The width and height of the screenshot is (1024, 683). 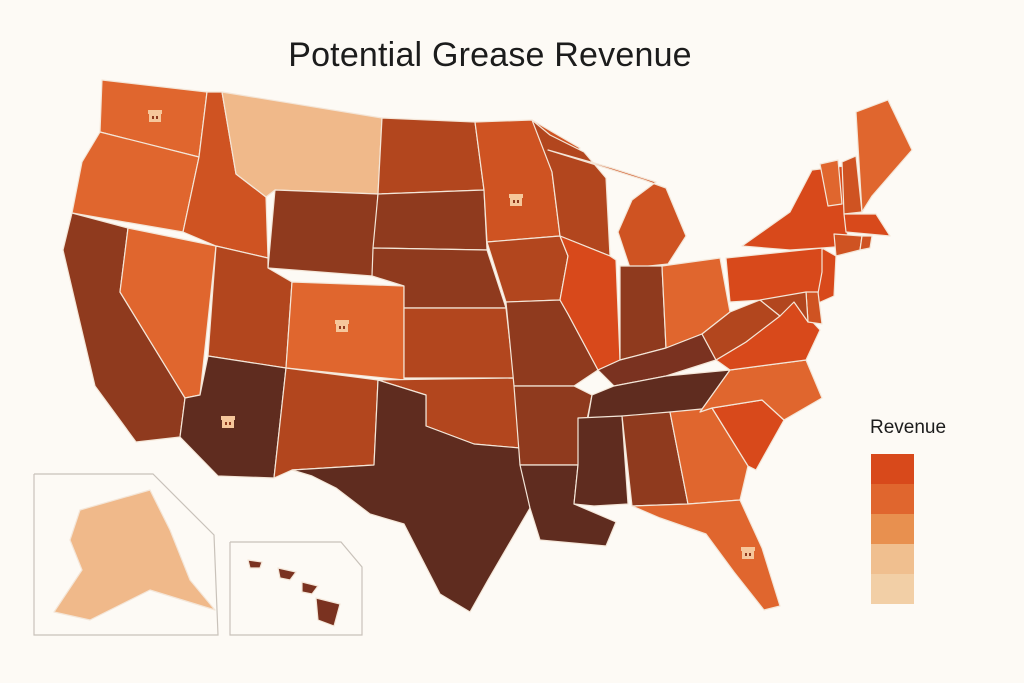 I want to click on state-alaska, so click(x=134, y=555).